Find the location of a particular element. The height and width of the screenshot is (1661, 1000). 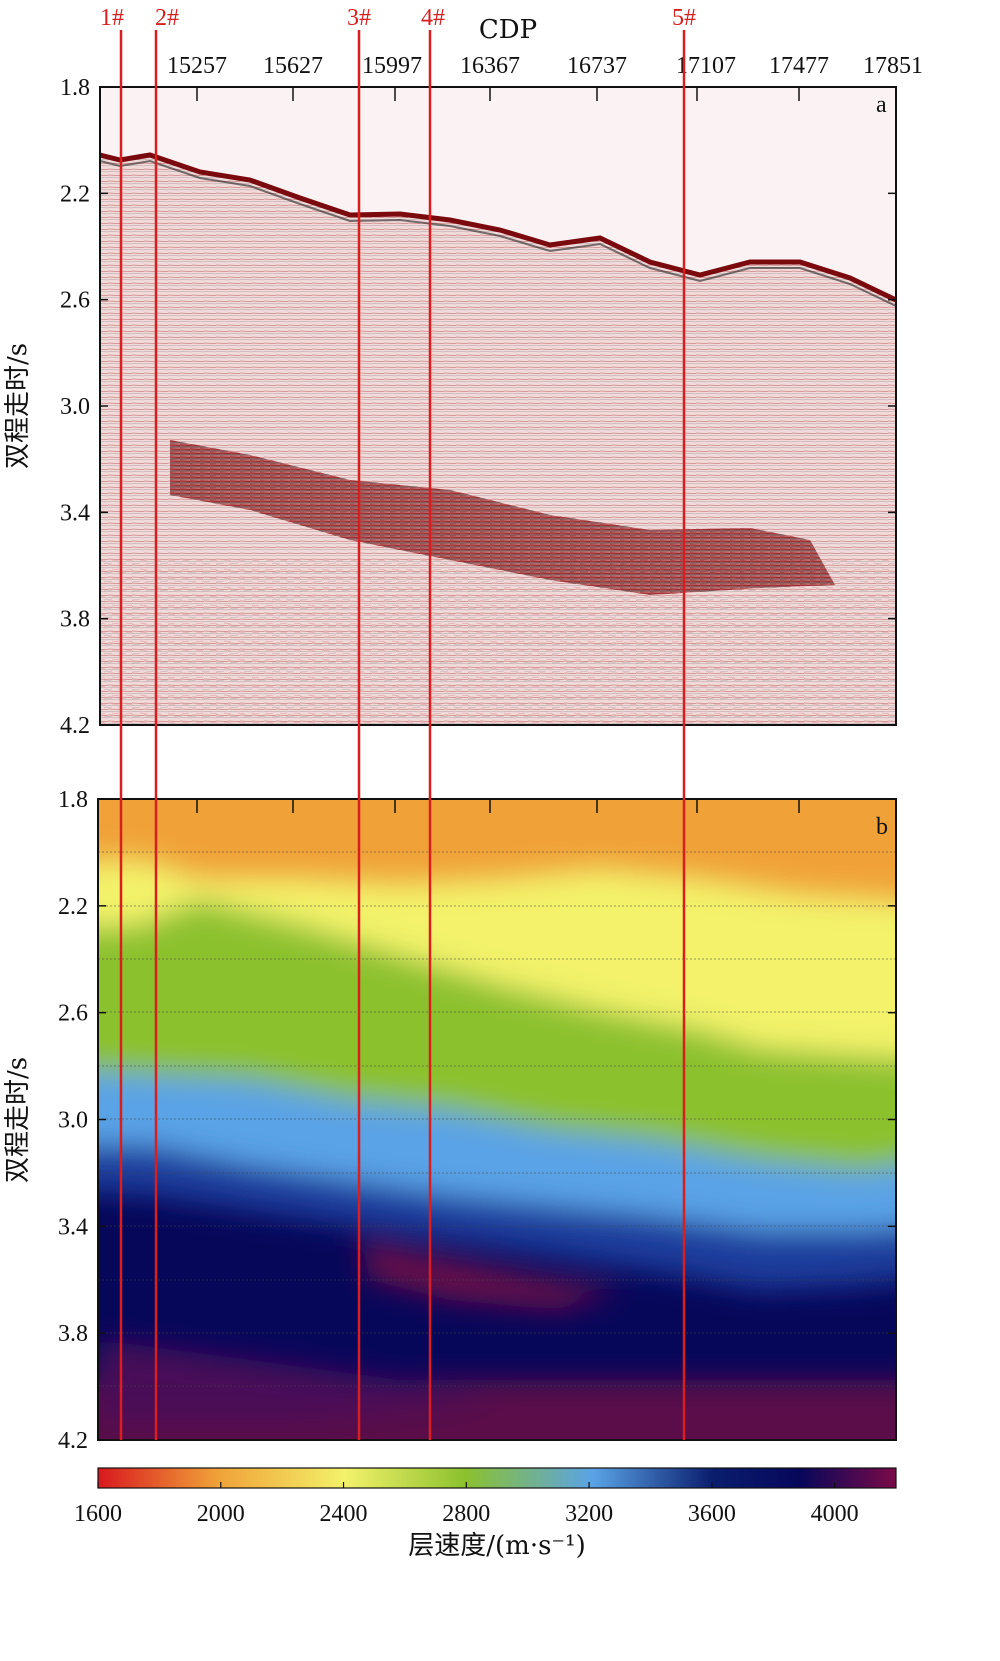

cdp-tick-label: 15257 is located at coordinates (197, 66).